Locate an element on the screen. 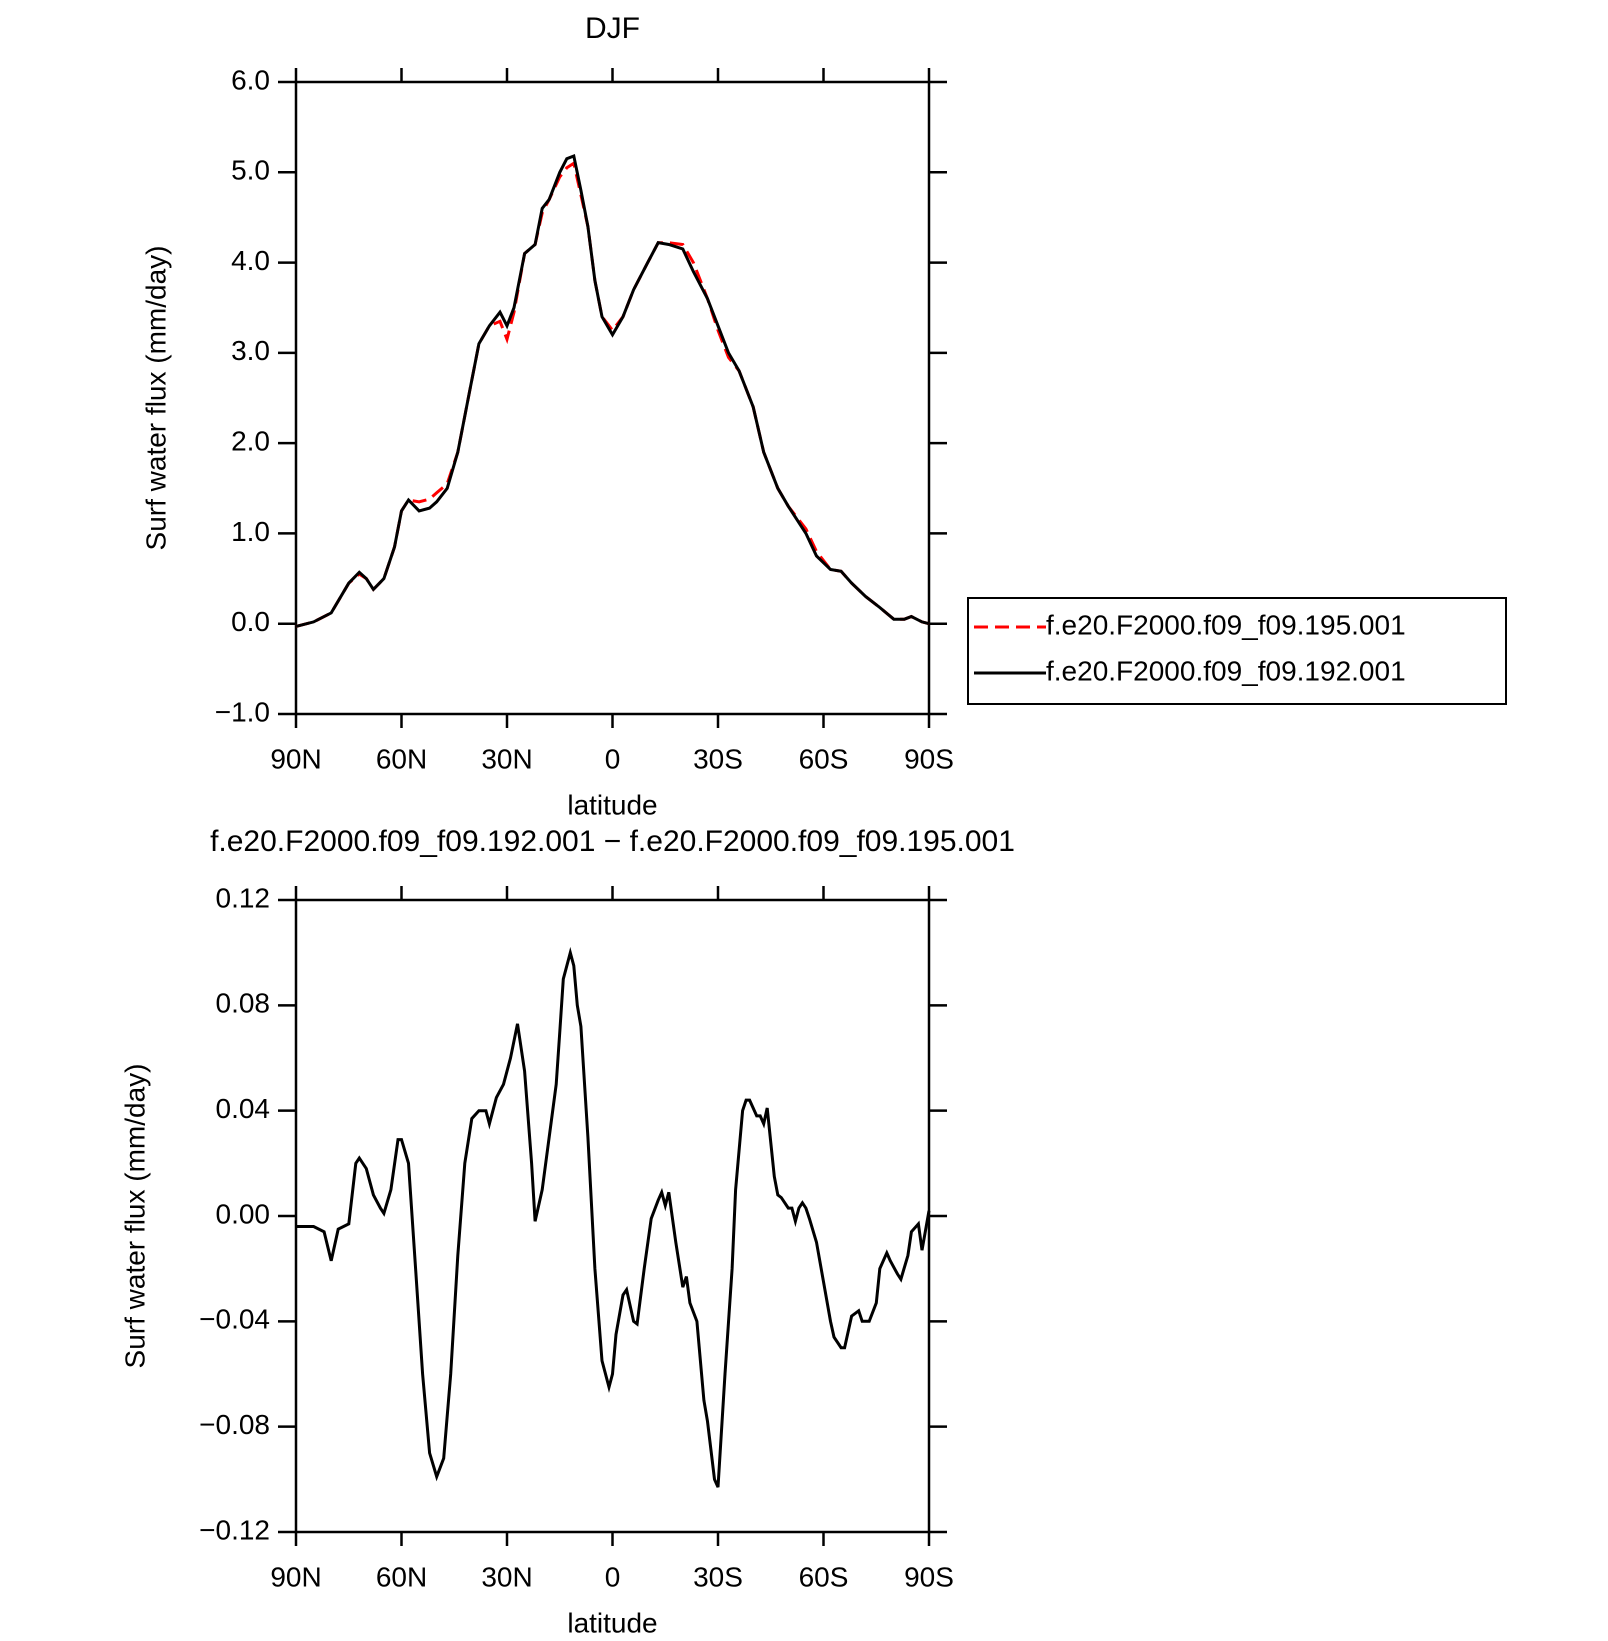 The image size is (1608, 1641). y-tick-label: −0.12 is located at coordinates (234, 1529).